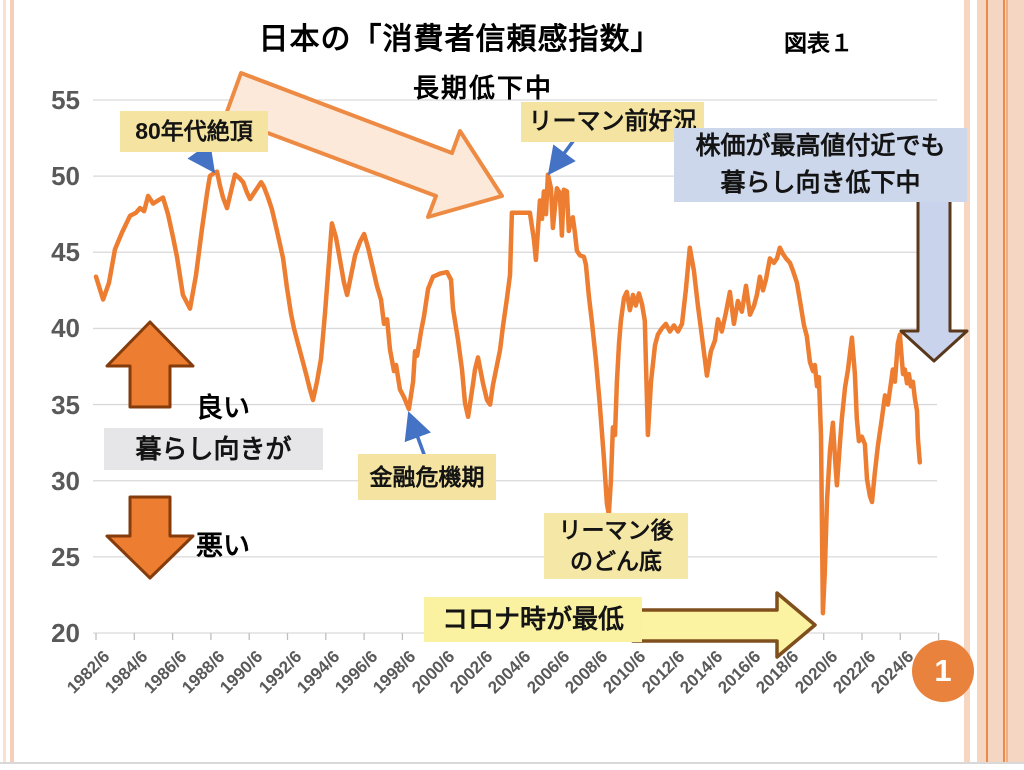 This screenshot has height=770, width=1024. I want to click on y-tick-label: 35, so click(65, 404).